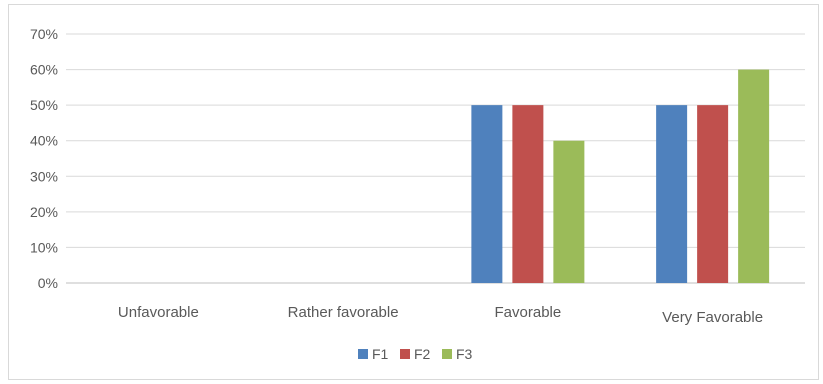 The image size is (823, 384). I want to click on y-axis-tick-labels: 0% 10% 20% 30% 40% 50% 60% 70%, so click(44, 158).